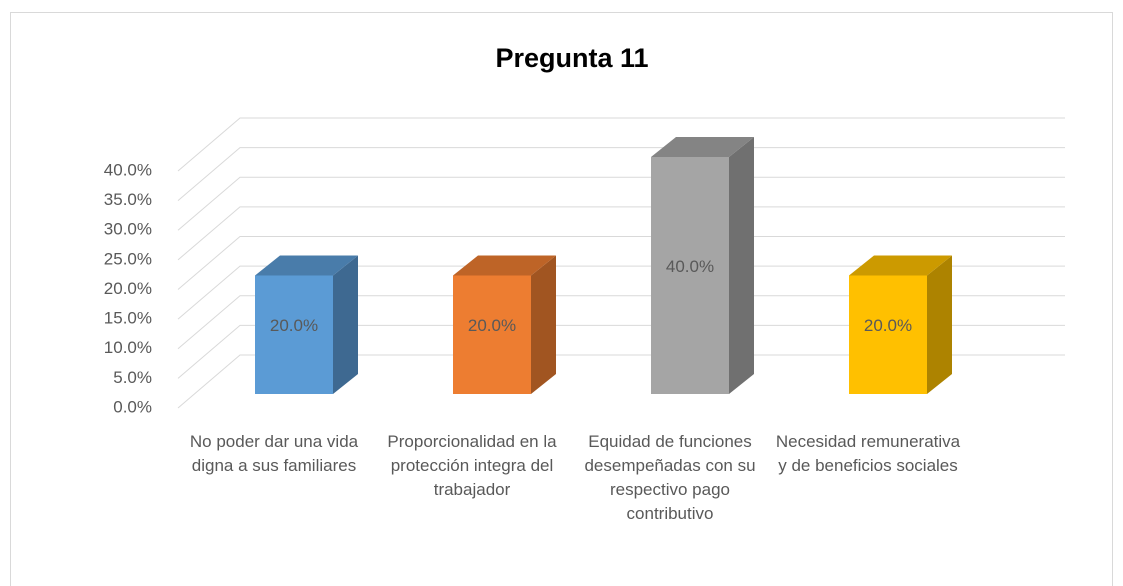  What do you see at coordinates (128, 169) in the screenshot?
I see `y-tick-label: 40.0%` at bounding box center [128, 169].